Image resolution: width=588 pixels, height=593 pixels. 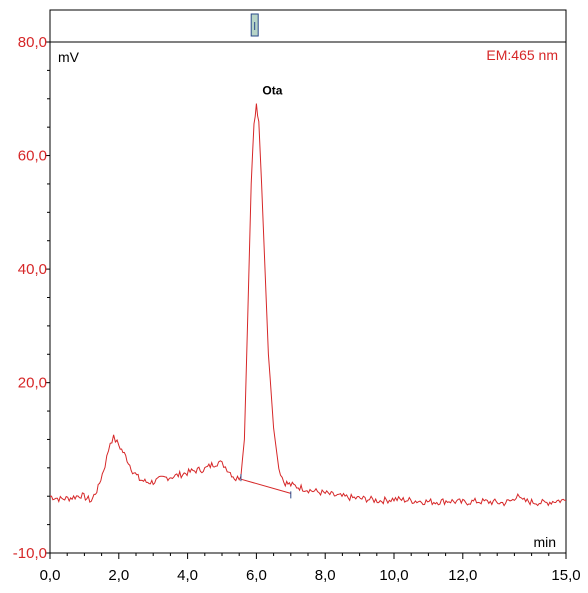 I want to click on x-tick-label: 6,0, so click(x=256, y=575).